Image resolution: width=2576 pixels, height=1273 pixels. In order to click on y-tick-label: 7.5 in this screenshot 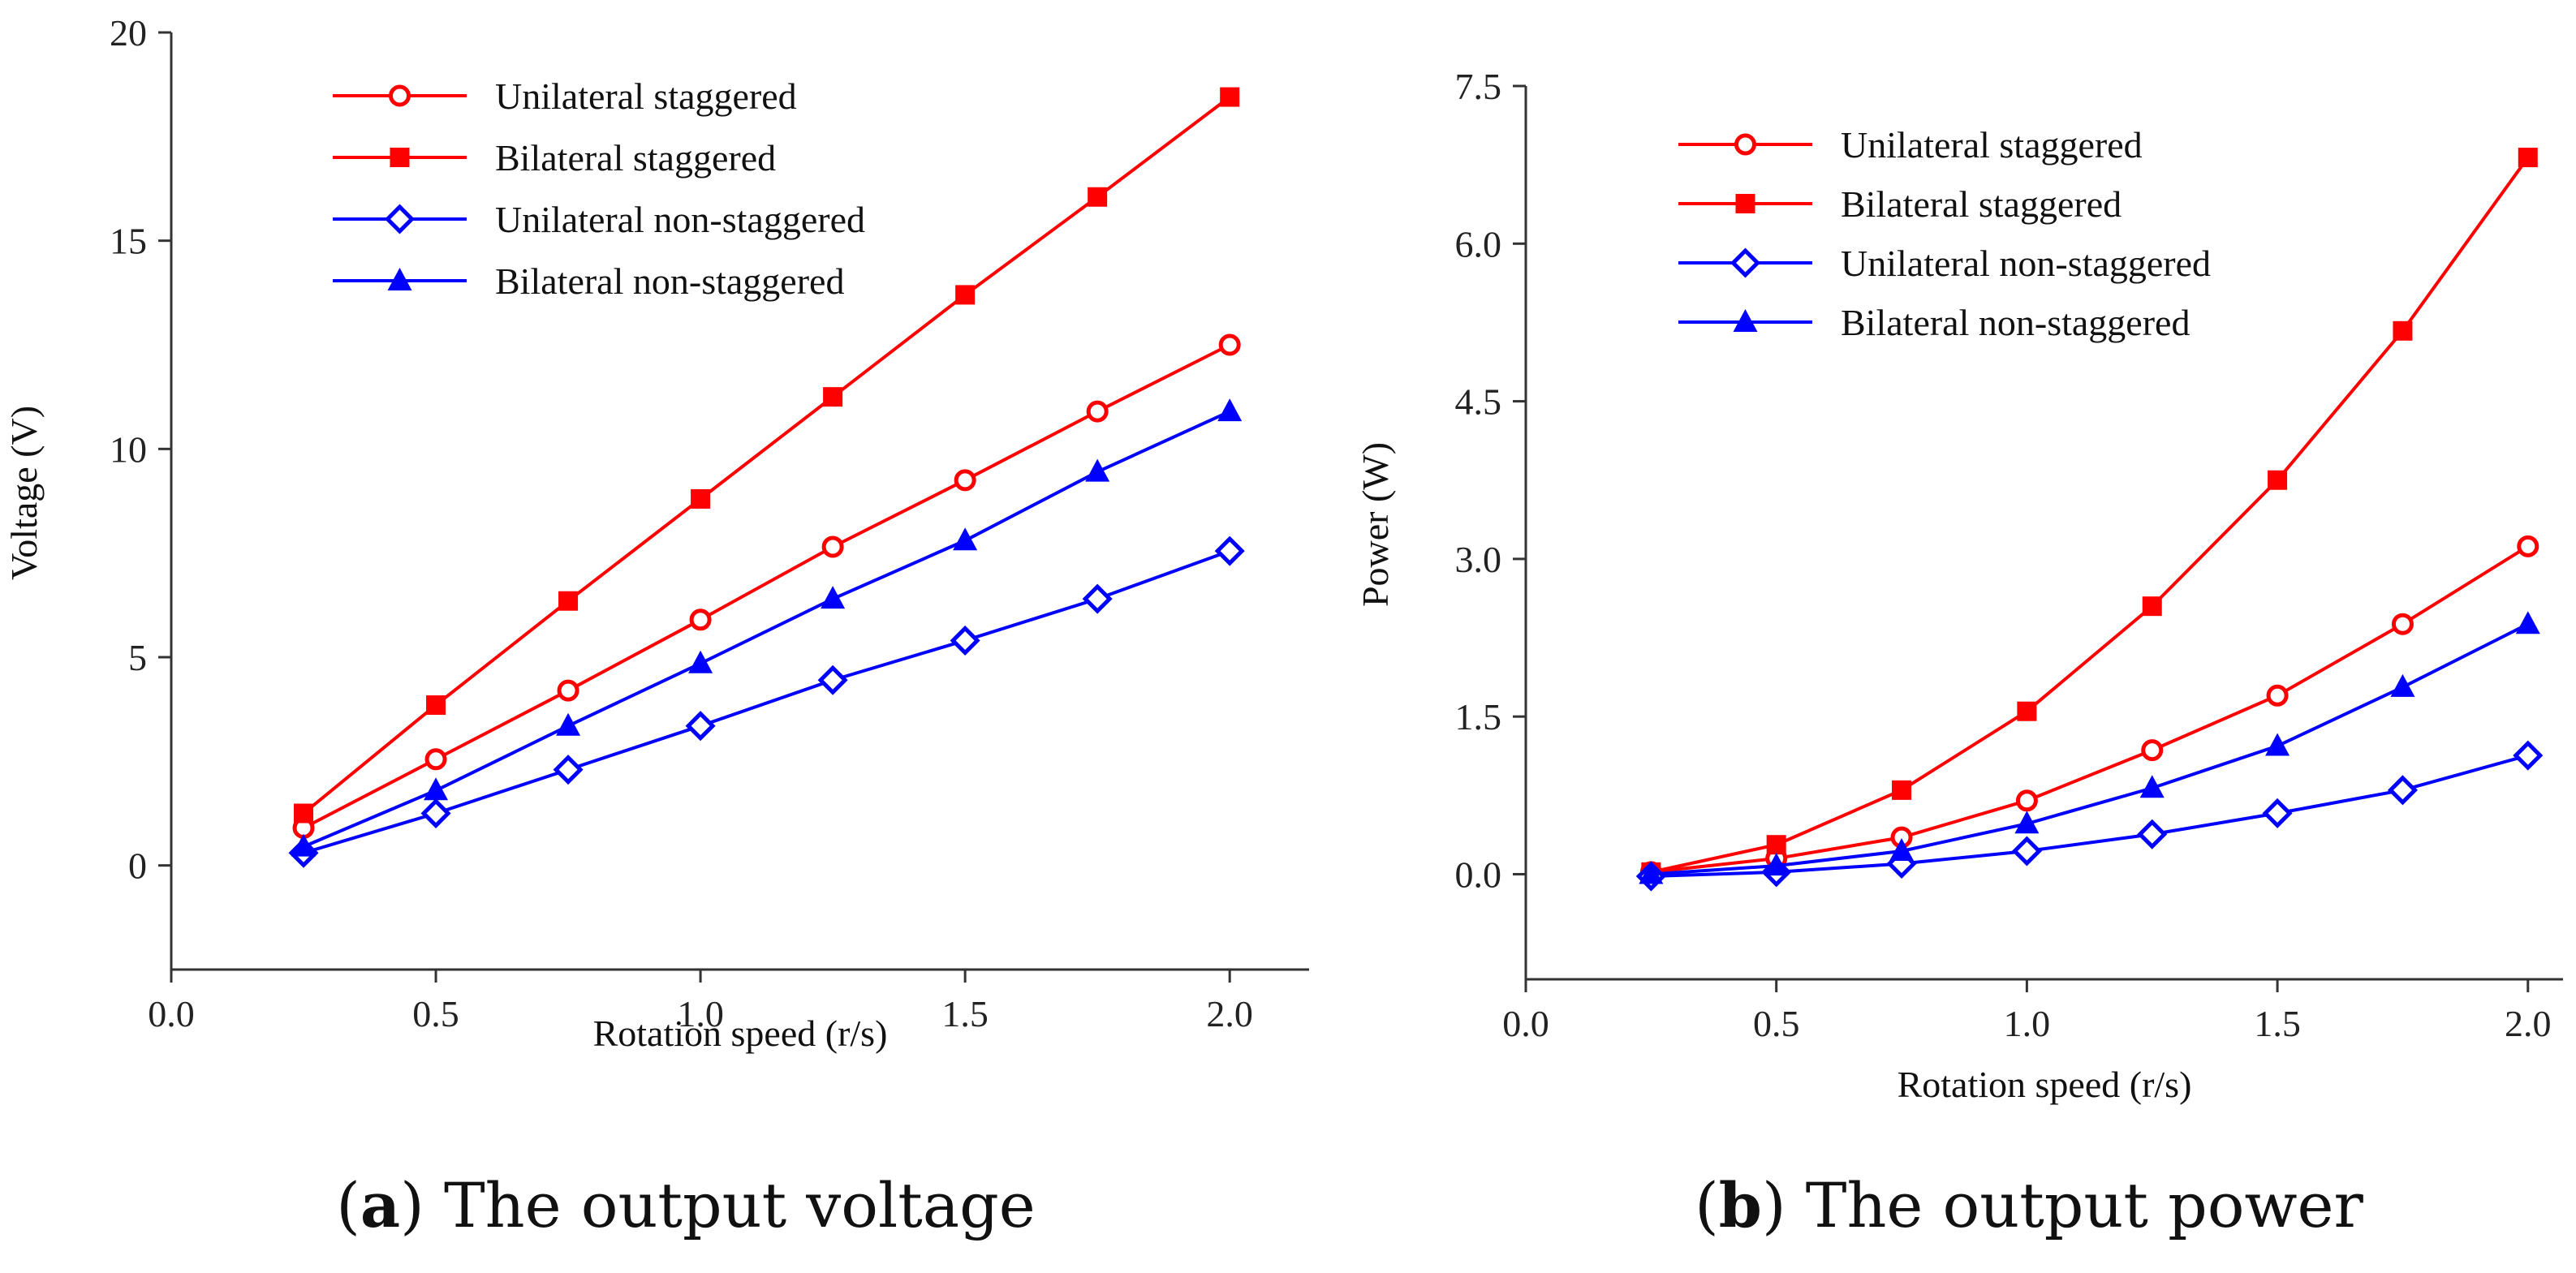, I will do `click(1479, 86)`.